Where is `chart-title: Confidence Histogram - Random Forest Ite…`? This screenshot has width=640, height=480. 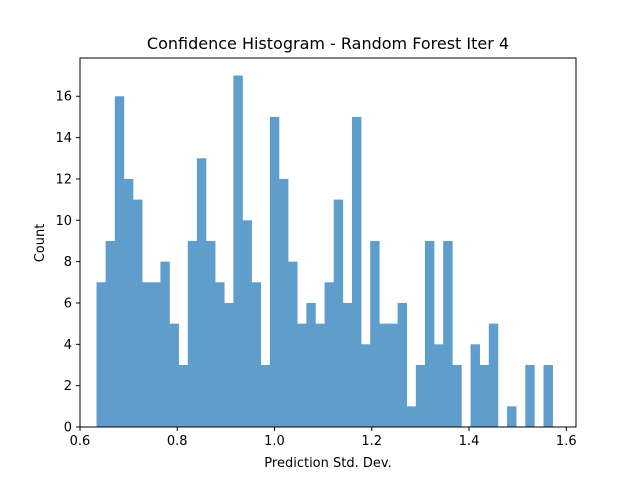
chart-title: Confidence Histogram - Random Forest Ite… is located at coordinates (328, 43).